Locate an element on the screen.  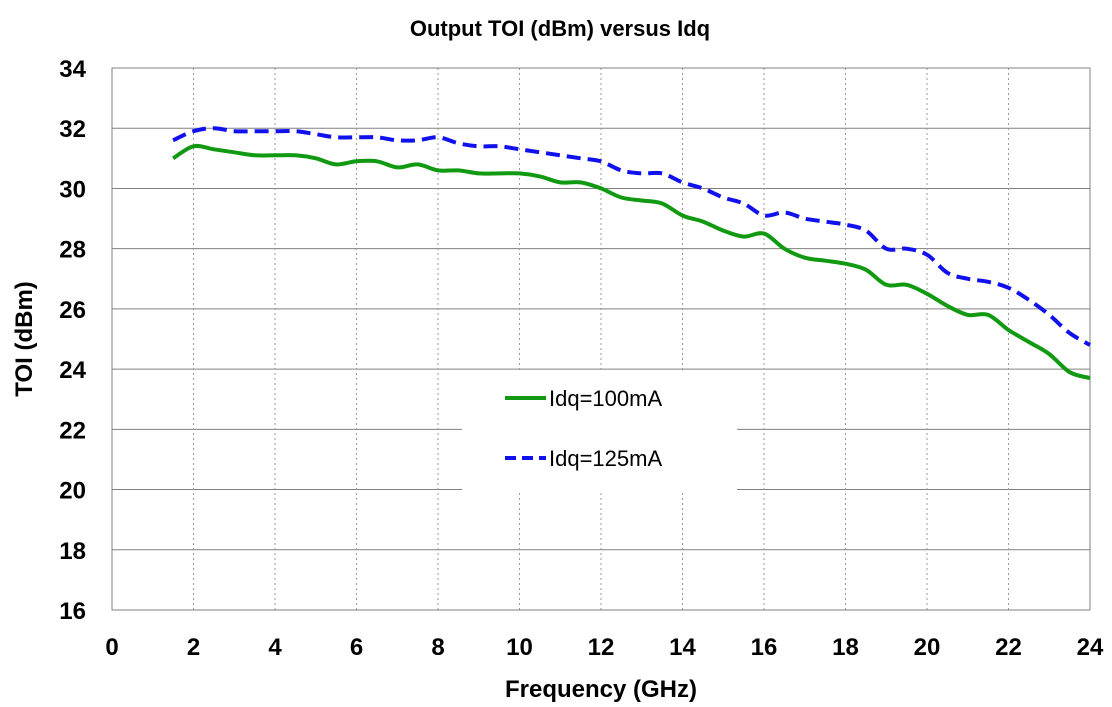
y-tick-label-34: 34 is located at coordinates (72, 69).